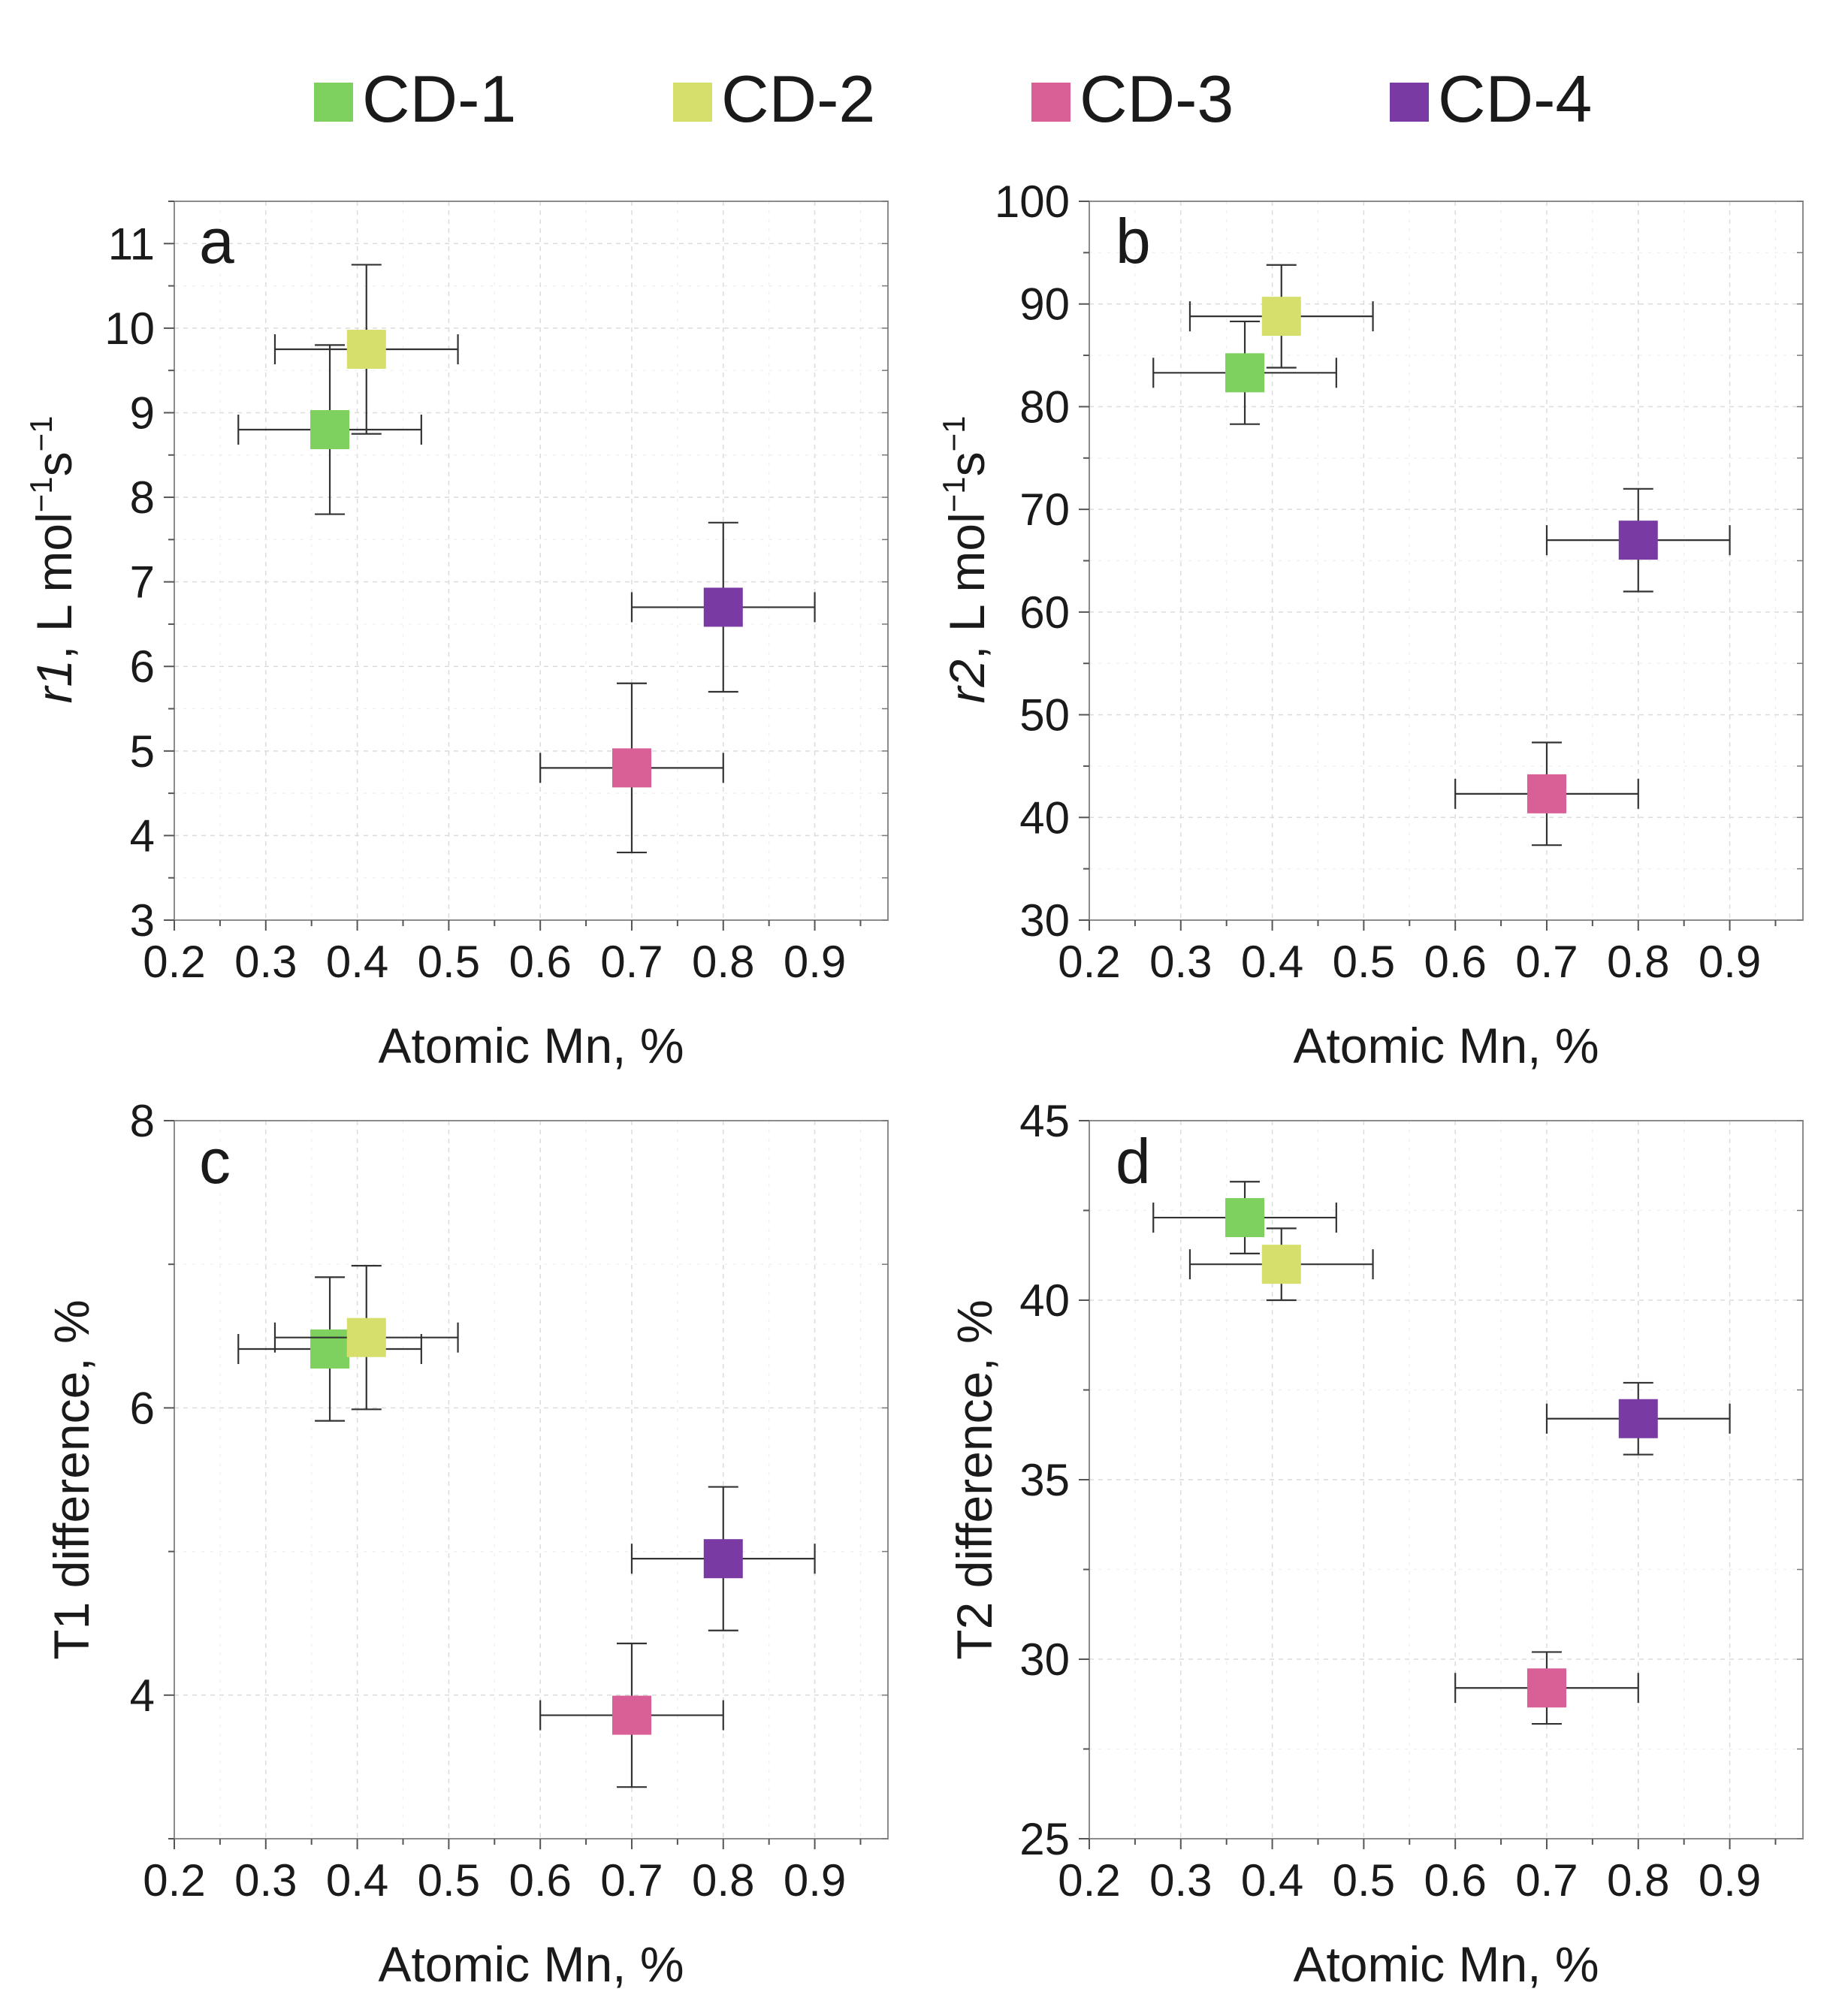  I want to click on y-tick-label: 60, so click(1044, 612).